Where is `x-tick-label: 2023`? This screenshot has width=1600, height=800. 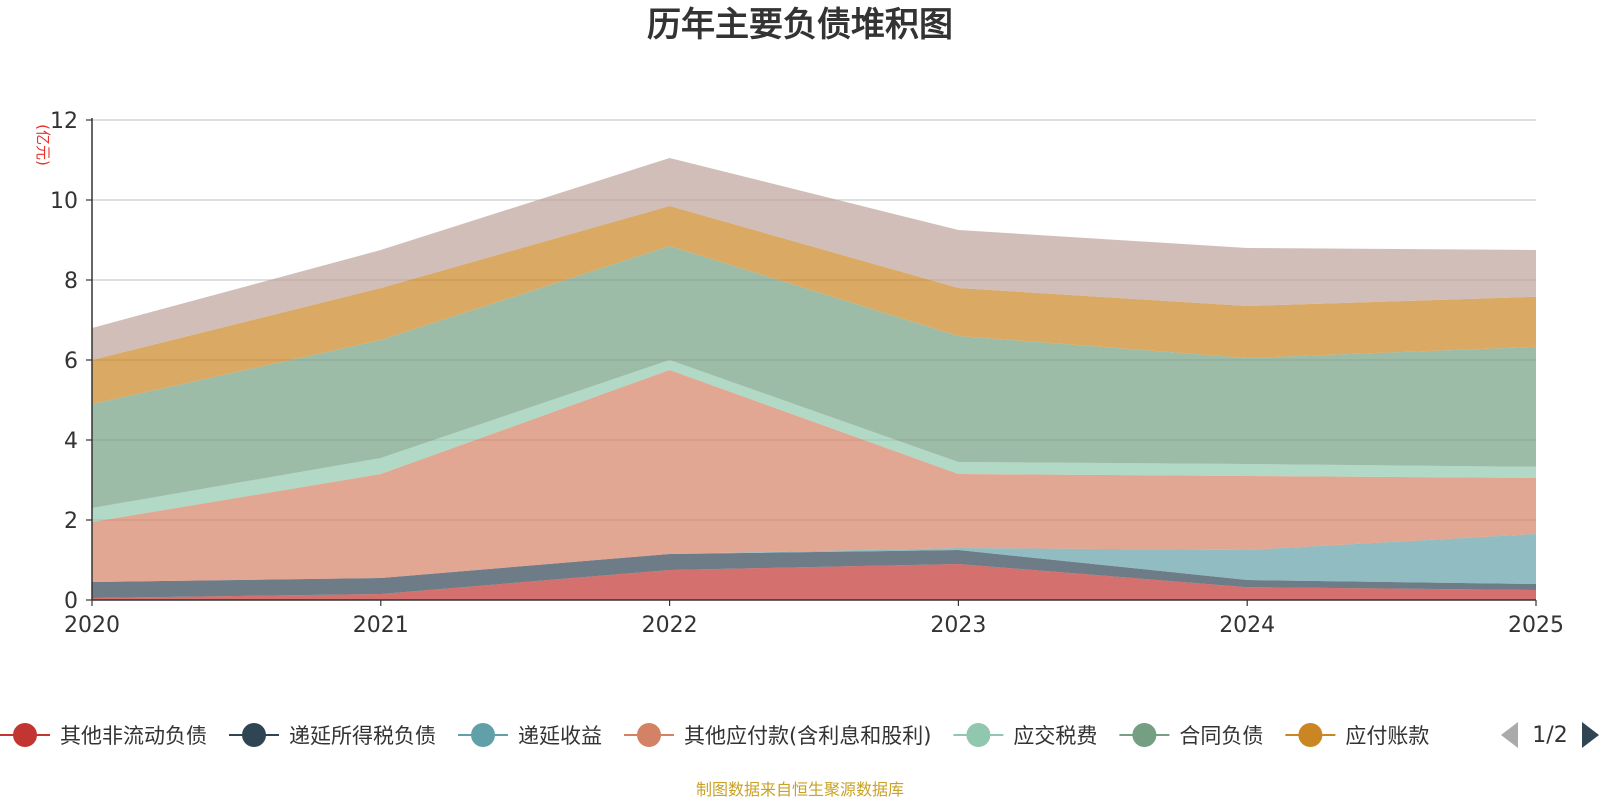
x-tick-label: 2023 is located at coordinates (958, 625).